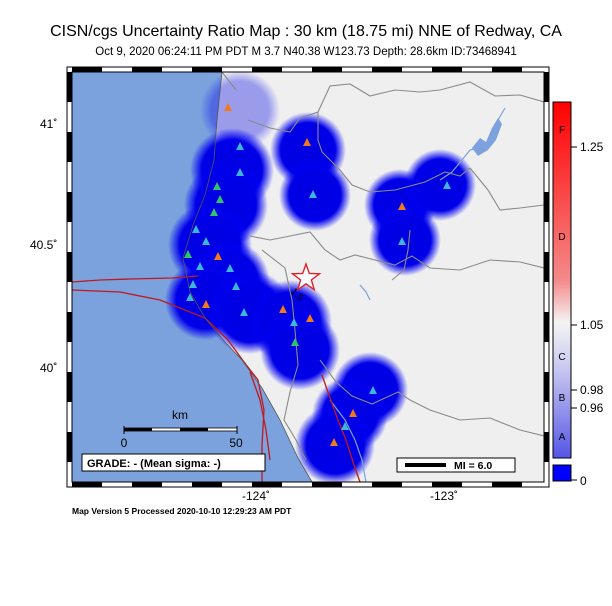 This screenshot has height=606, width=612. Describe the element at coordinates (578, 294) in the screenshot. I see `colorbar: F D C B A 1.25 1.05 0.98 0.96 0` at that location.